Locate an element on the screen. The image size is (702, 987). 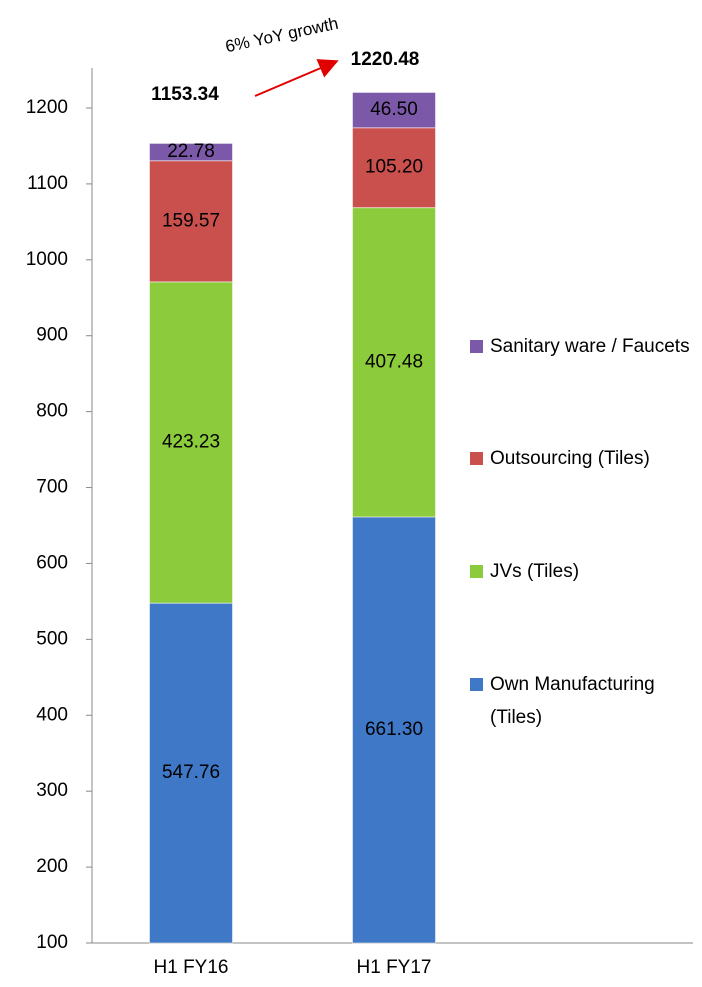
y-tick-label: 100 is located at coordinates (52, 942).